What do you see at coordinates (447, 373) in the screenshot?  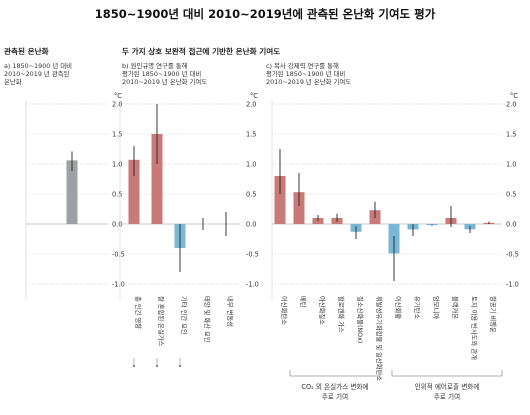 I see `bracket-right-line` at bounding box center [447, 373].